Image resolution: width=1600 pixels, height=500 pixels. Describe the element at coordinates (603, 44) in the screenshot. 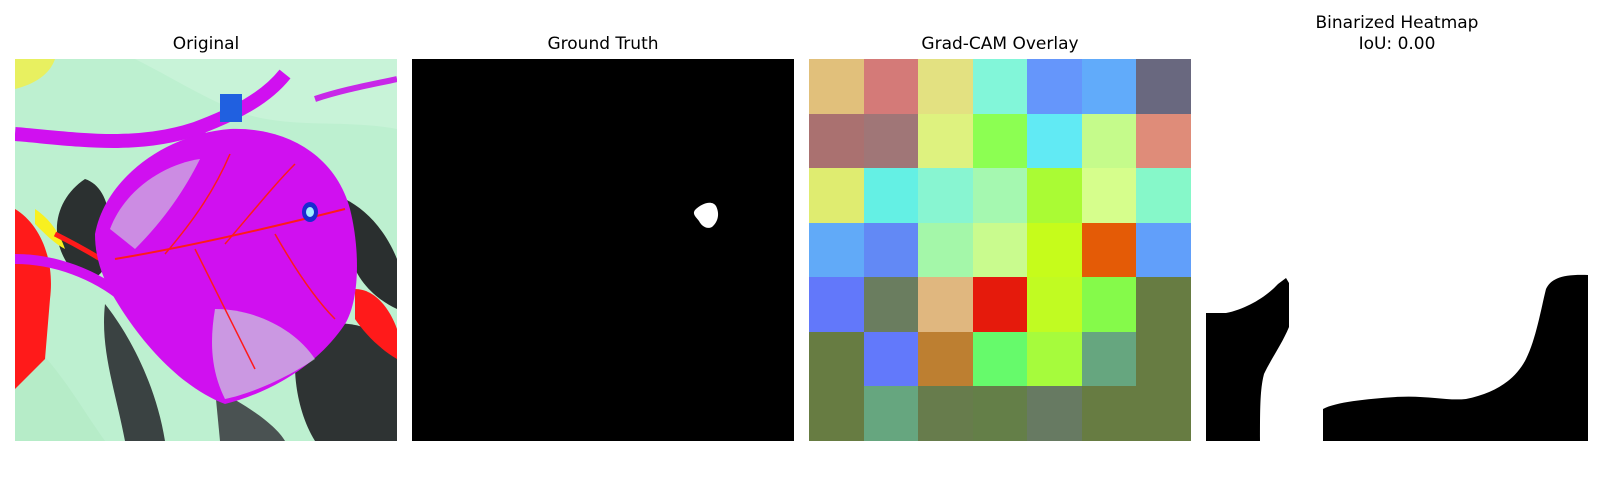

I see `ground-truth-title: Ground Truth` at that location.